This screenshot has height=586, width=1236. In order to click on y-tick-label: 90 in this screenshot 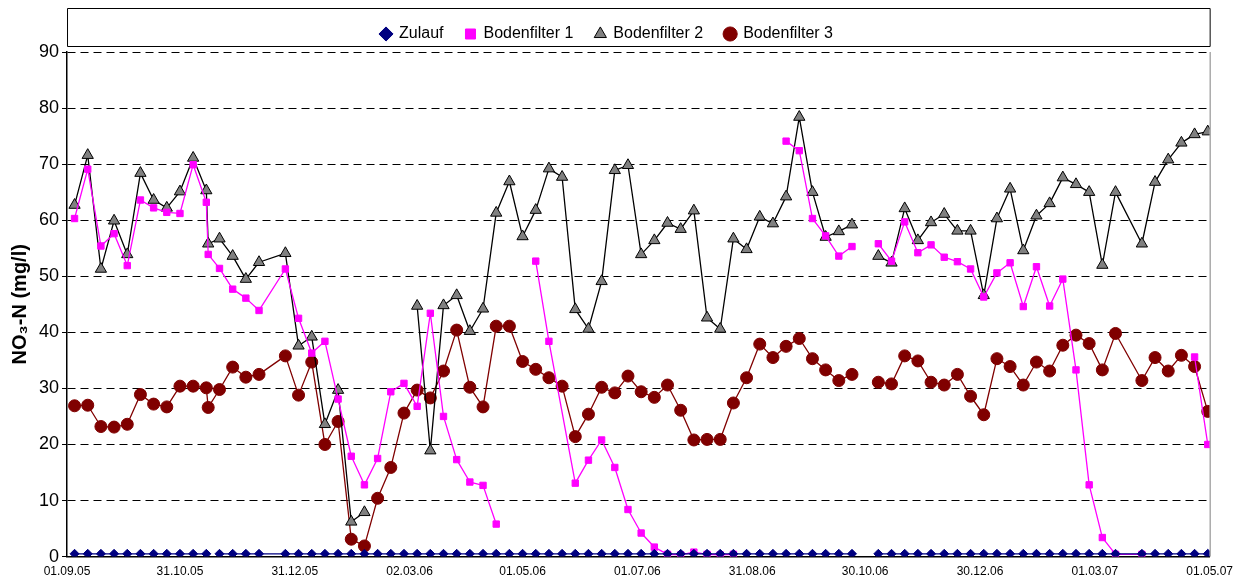, I will do `click(49, 50)`.